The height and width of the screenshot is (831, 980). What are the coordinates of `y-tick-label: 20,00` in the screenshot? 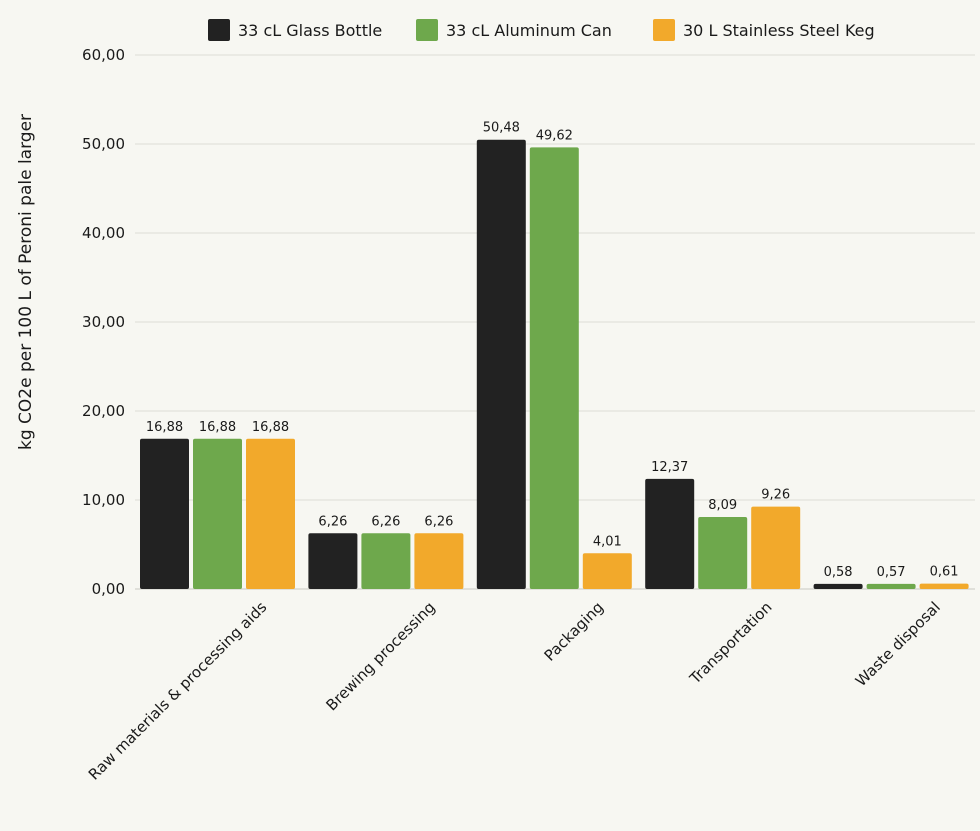 It's located at (103, 411).